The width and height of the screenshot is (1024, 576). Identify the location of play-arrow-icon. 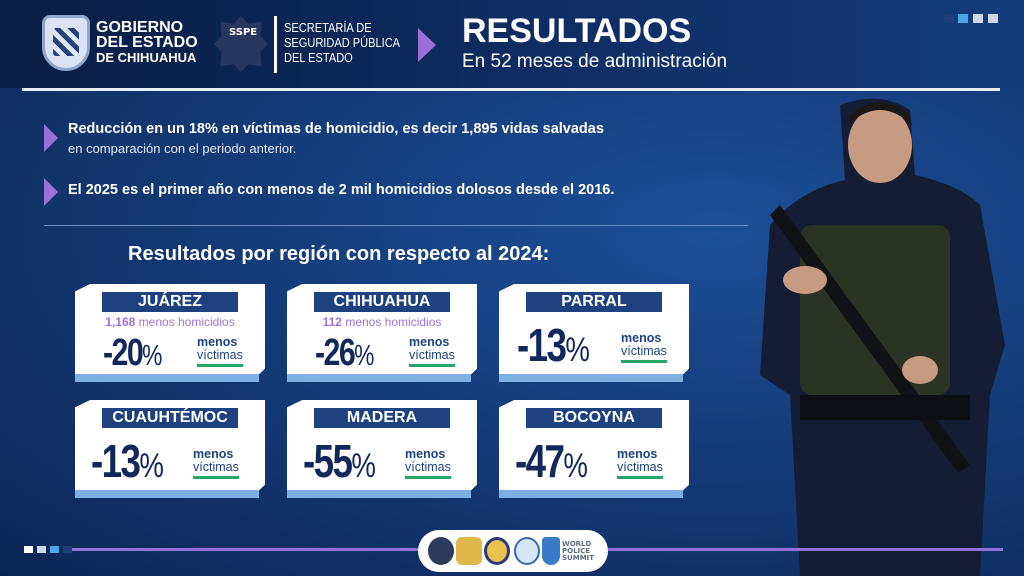
(427, 45).